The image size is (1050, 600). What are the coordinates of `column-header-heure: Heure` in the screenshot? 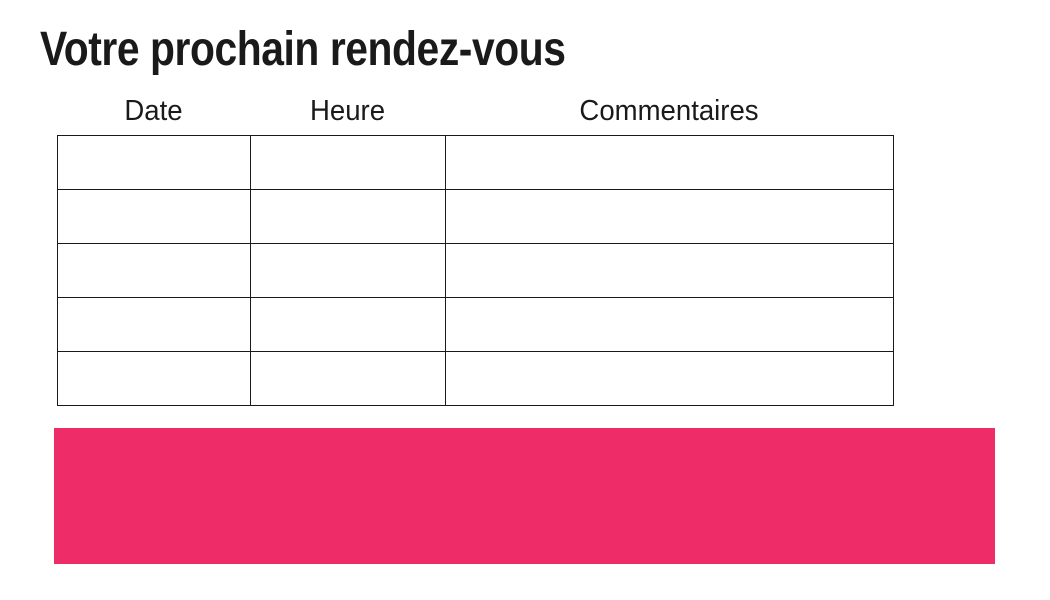 It's located at (347, 111).